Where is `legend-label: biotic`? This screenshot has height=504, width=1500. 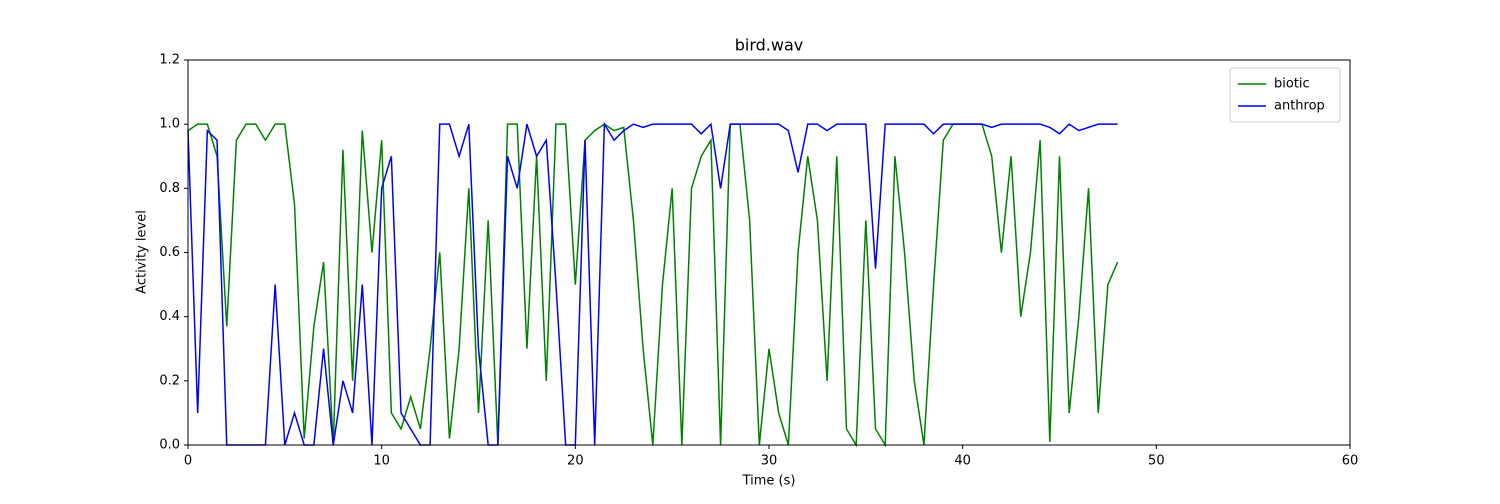
legend-label: biotic is located at coordinates (1292, 84).